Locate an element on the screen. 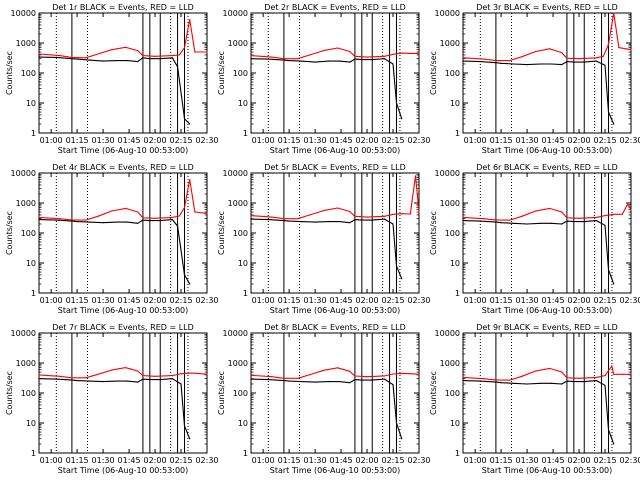  chart-title: Det 4r BLACK = Events, RED = LLD is located at coordinates (123, 167).